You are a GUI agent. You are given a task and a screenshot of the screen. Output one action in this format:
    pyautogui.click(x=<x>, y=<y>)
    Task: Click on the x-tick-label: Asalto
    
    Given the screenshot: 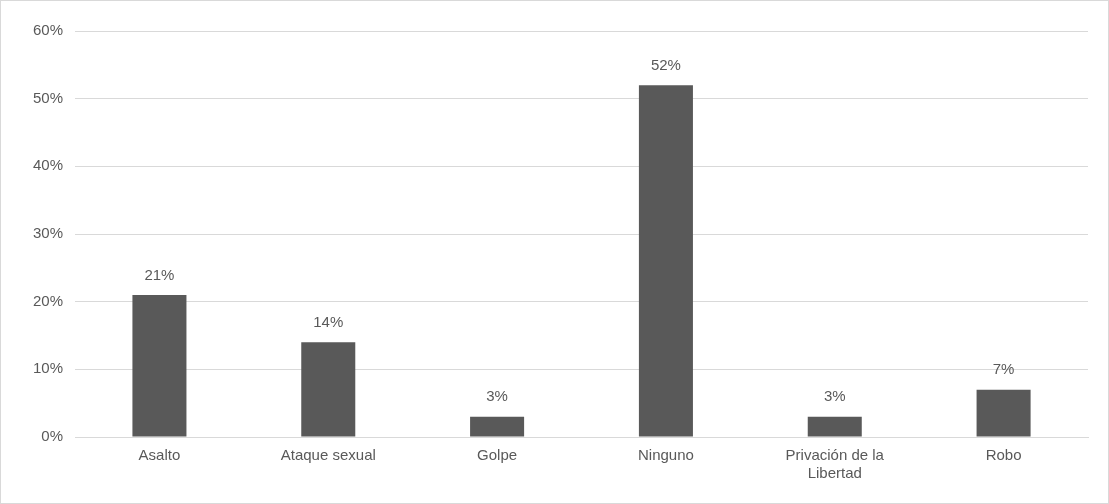 What is the action you would take?
    pyautogui.click(x=159, y=455)
    